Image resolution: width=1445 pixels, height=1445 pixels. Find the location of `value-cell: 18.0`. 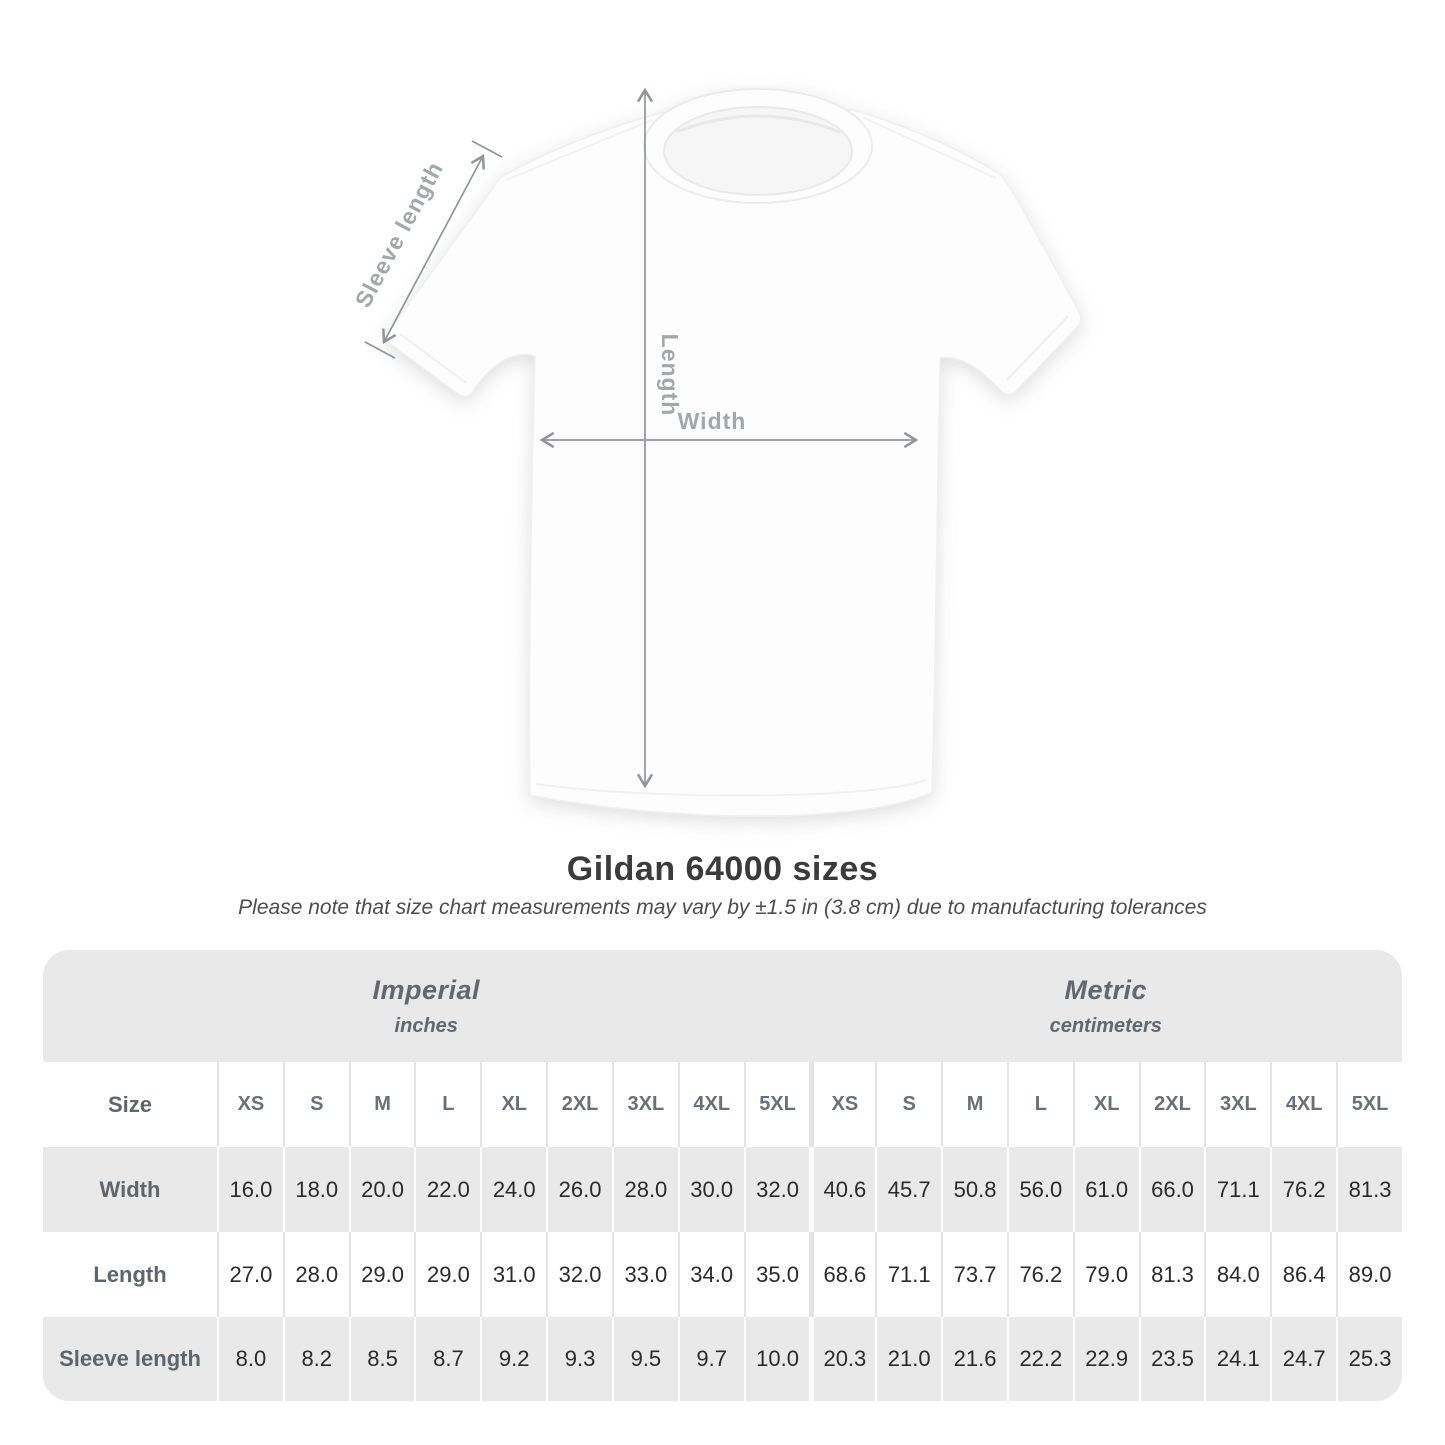

value-cell: 18.0 is located at coordinates (315, 1189).